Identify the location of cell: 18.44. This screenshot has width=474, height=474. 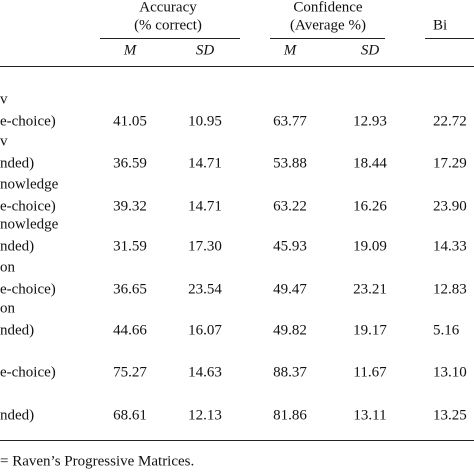
(370, 163).